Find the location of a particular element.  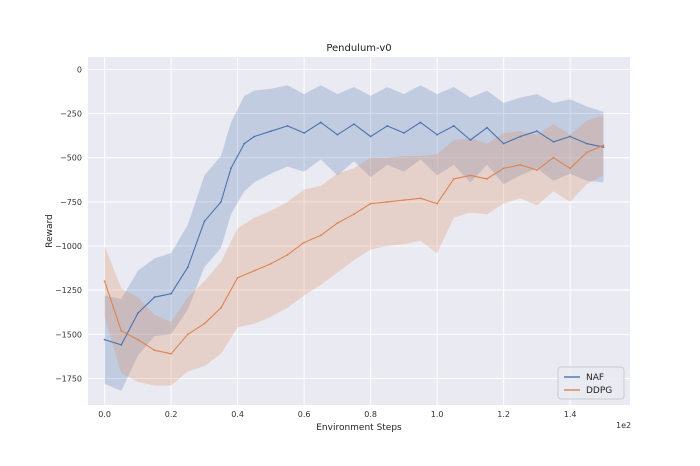

x-axis-offset-text: 1e2 is located at coordinates (623, 425).